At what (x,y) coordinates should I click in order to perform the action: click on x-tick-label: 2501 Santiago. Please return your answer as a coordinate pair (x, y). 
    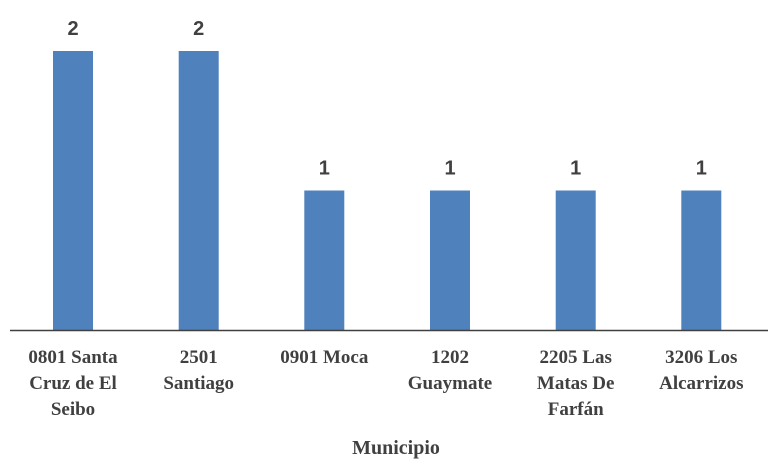
    Looking at the image, I should click on (198, 370).